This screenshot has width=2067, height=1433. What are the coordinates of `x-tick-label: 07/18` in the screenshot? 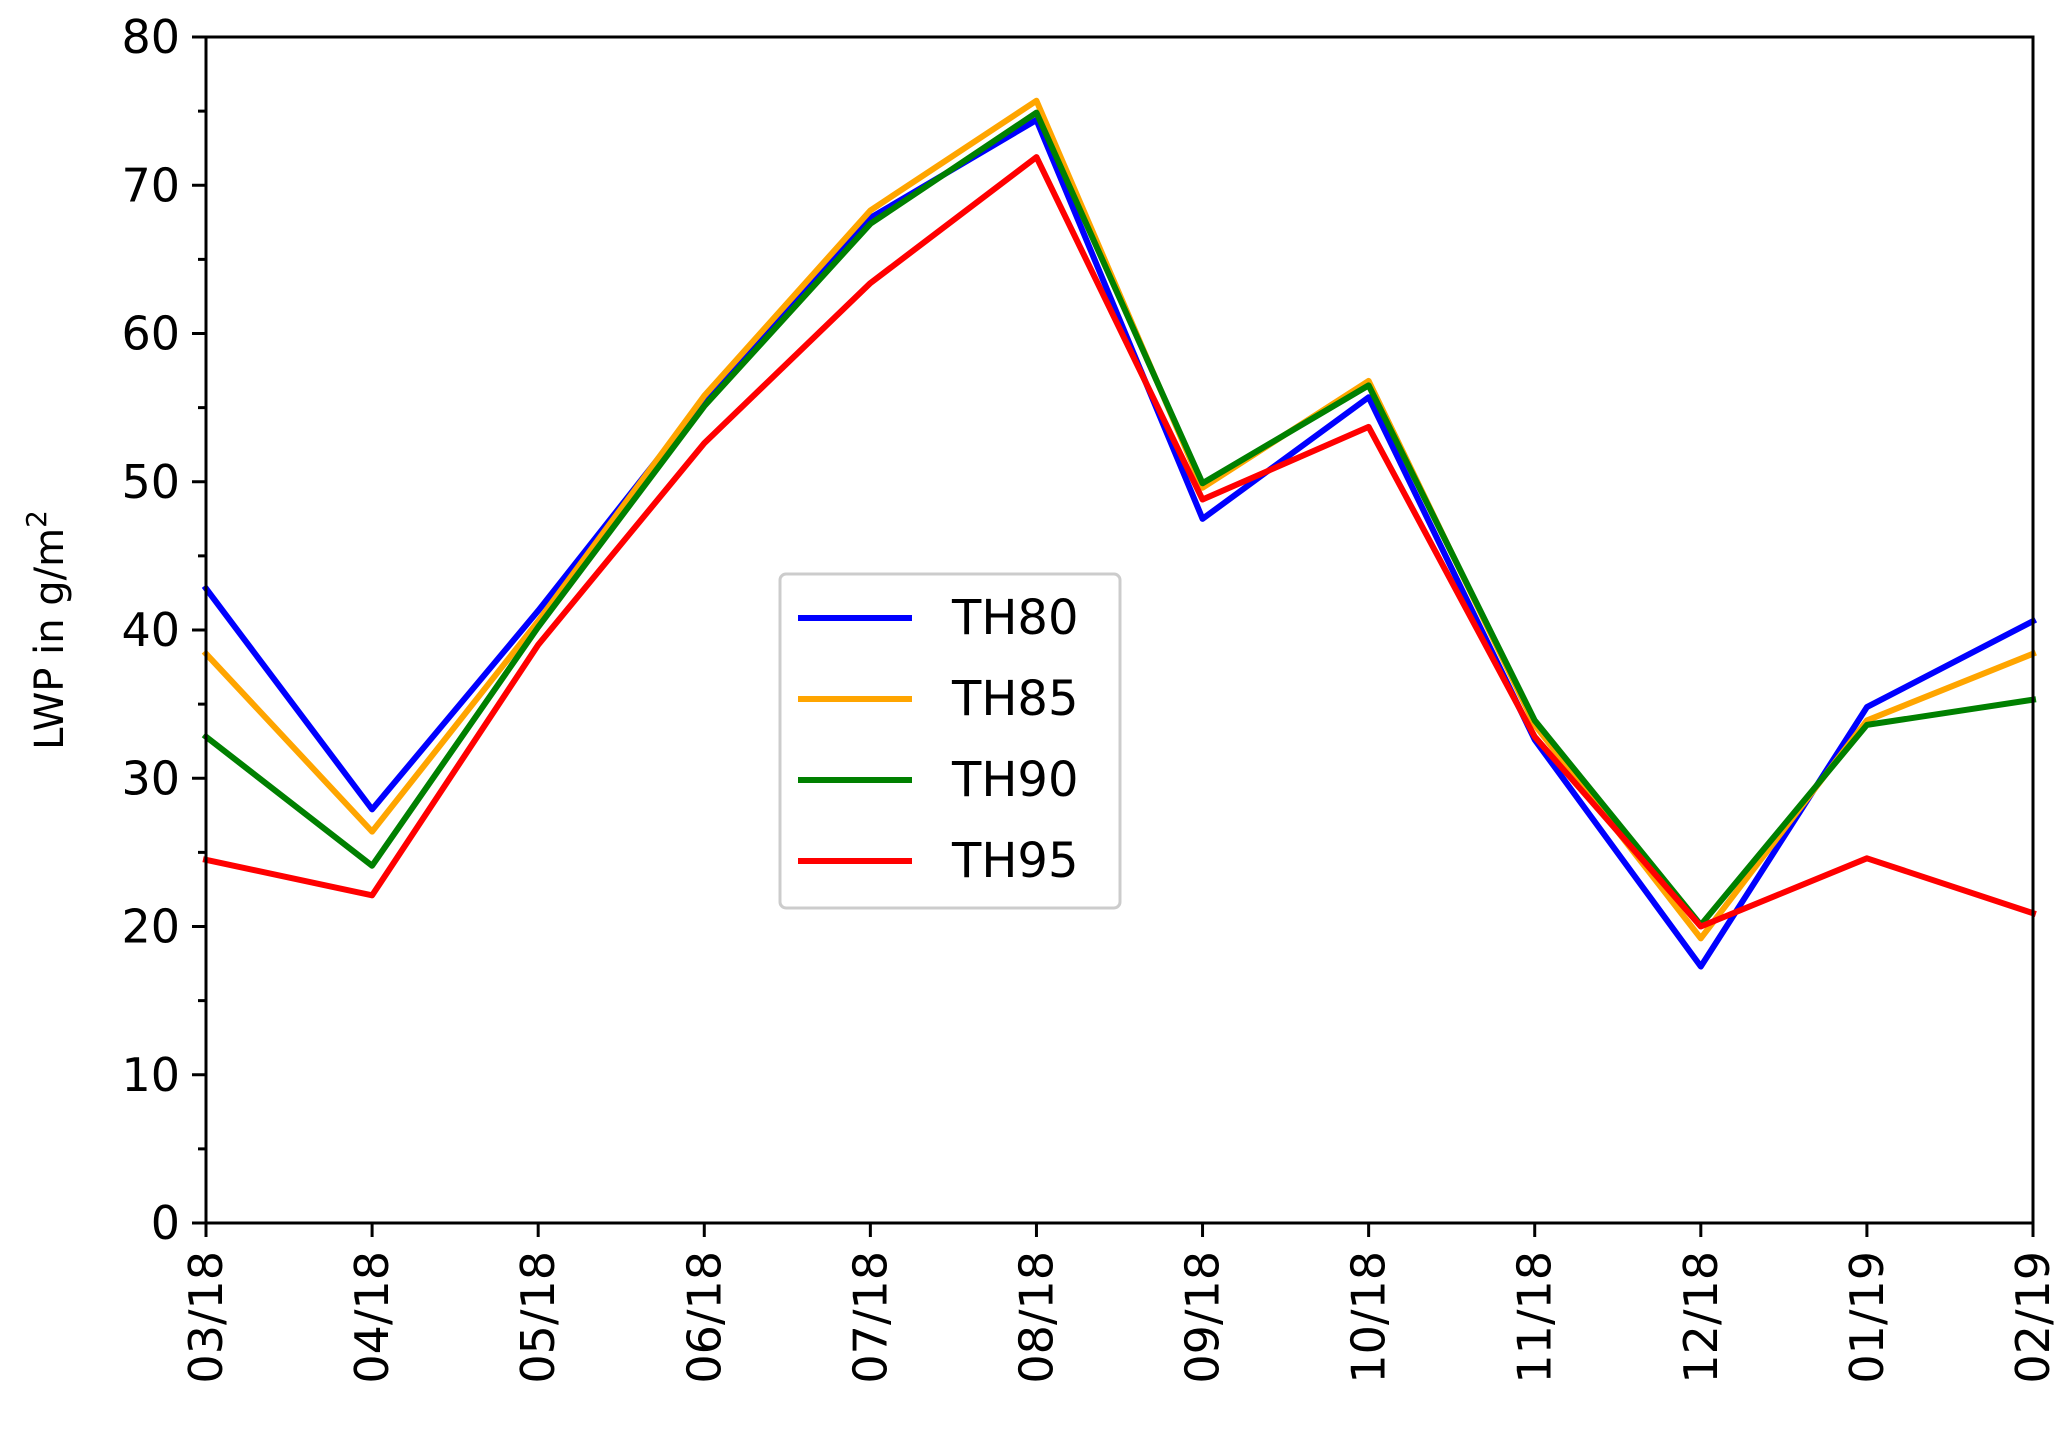 It's located at (870, 1317).